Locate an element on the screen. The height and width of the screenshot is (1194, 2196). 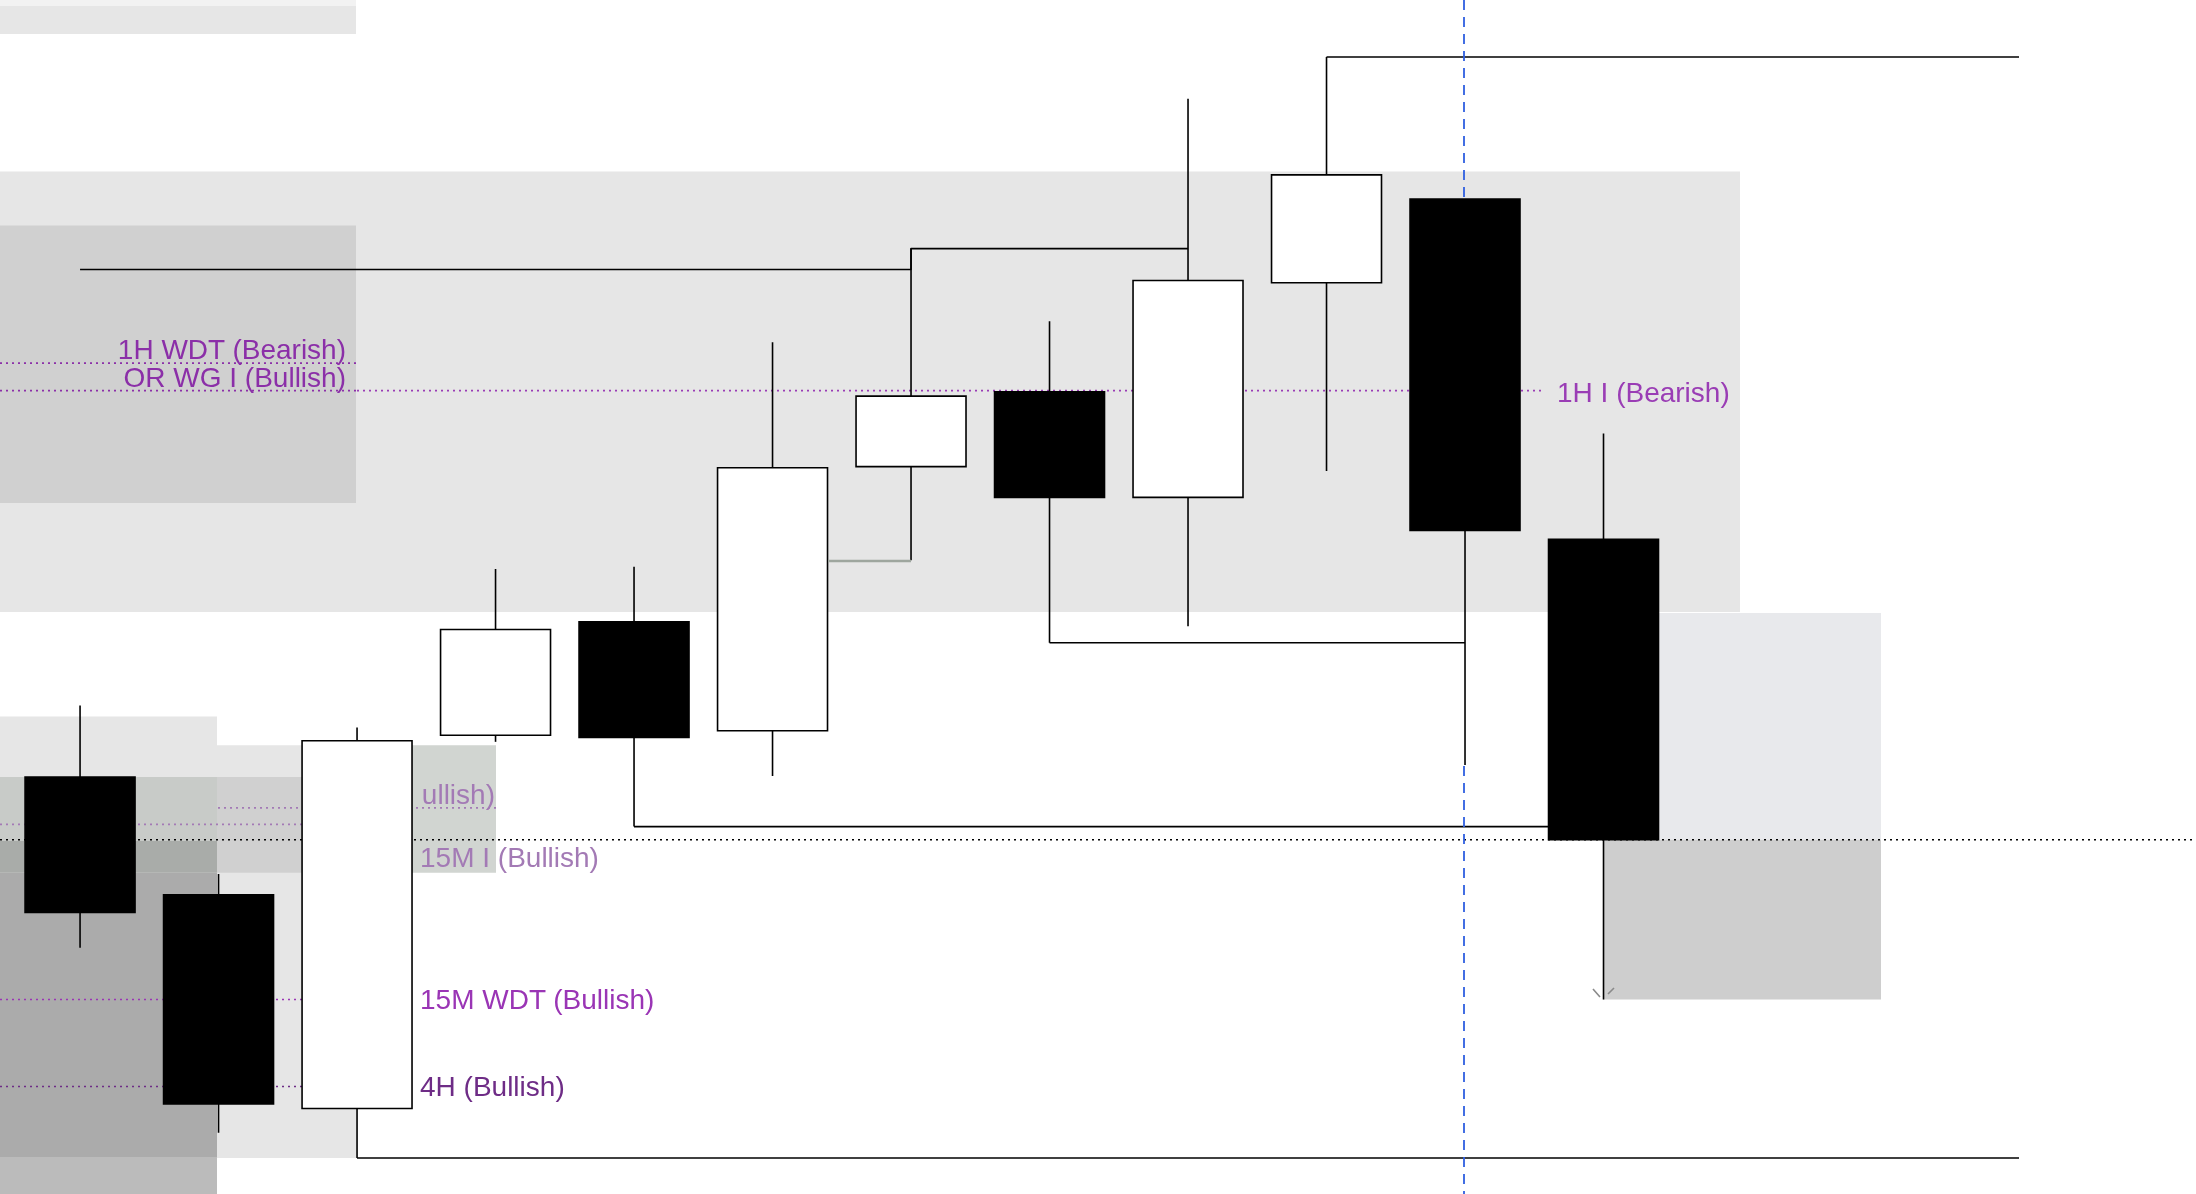
ref-line-label: 1H I (Bearish) is located at coordinates (1643, 392).